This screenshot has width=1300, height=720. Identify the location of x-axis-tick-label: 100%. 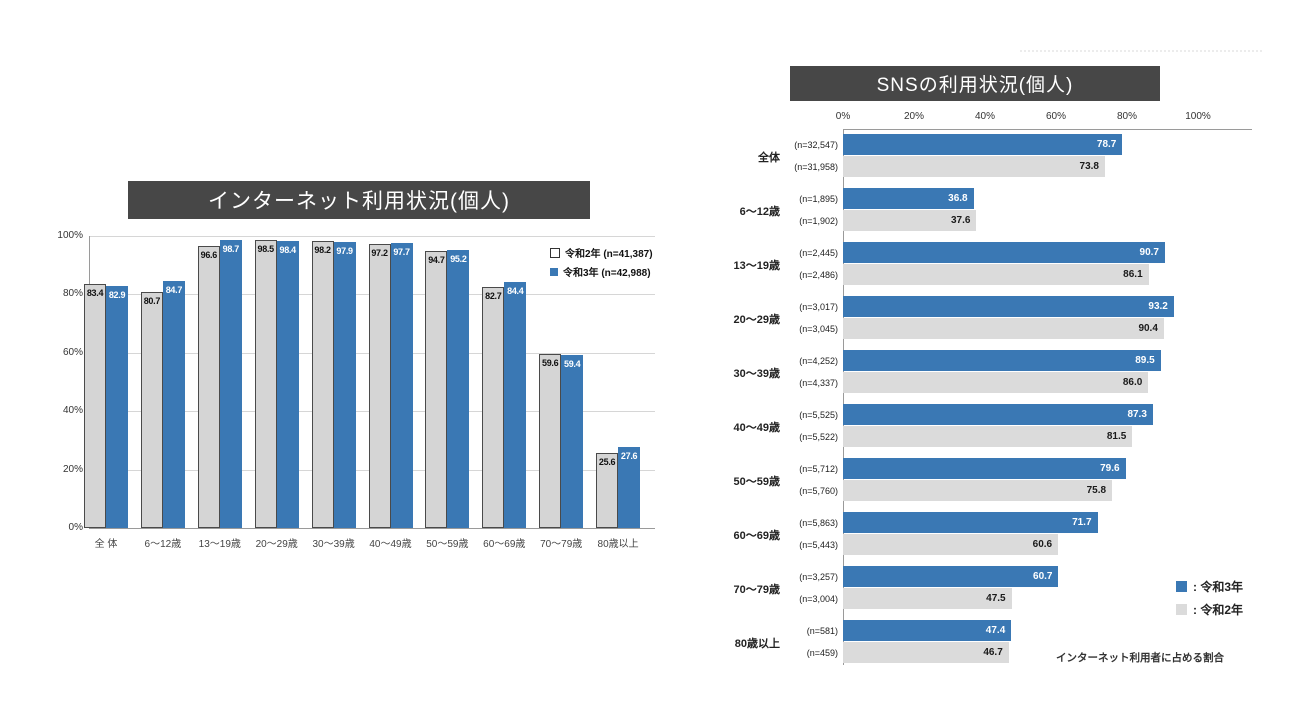
(1198, 116).